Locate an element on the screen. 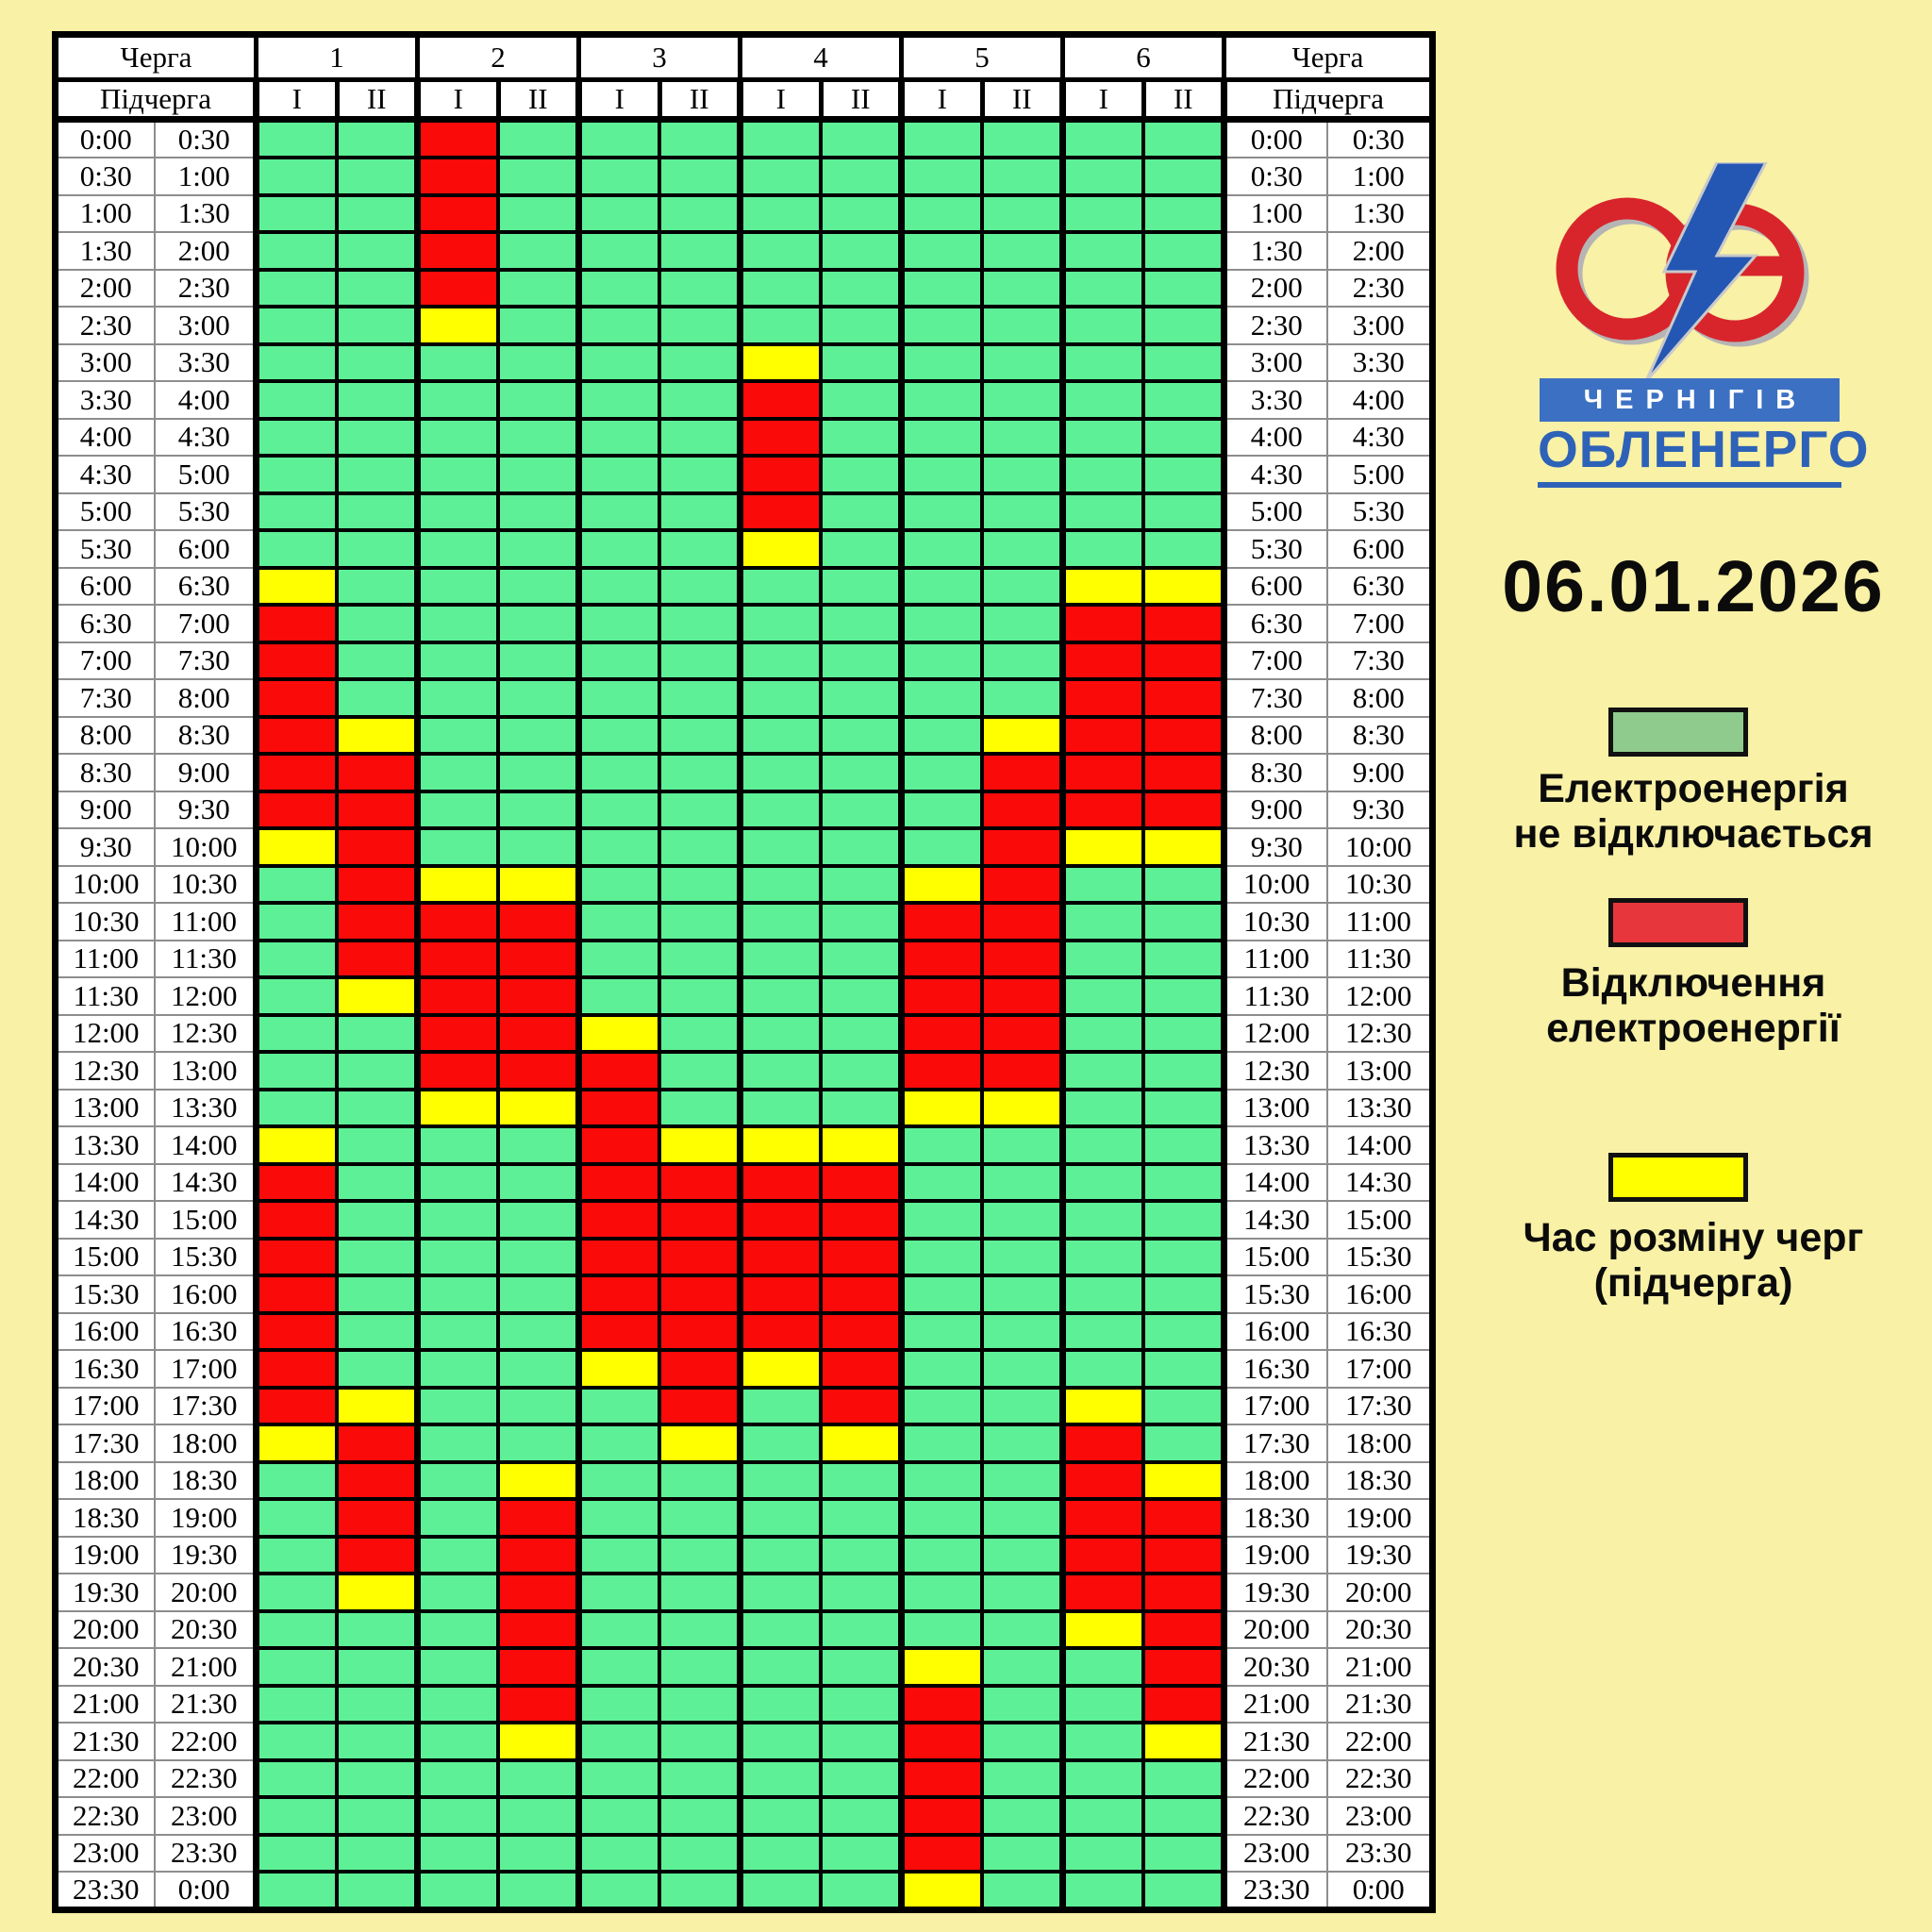 The image size is (1932, 1932). schedule-cell-23:30-4-II is located at coordinates (861, 1891).